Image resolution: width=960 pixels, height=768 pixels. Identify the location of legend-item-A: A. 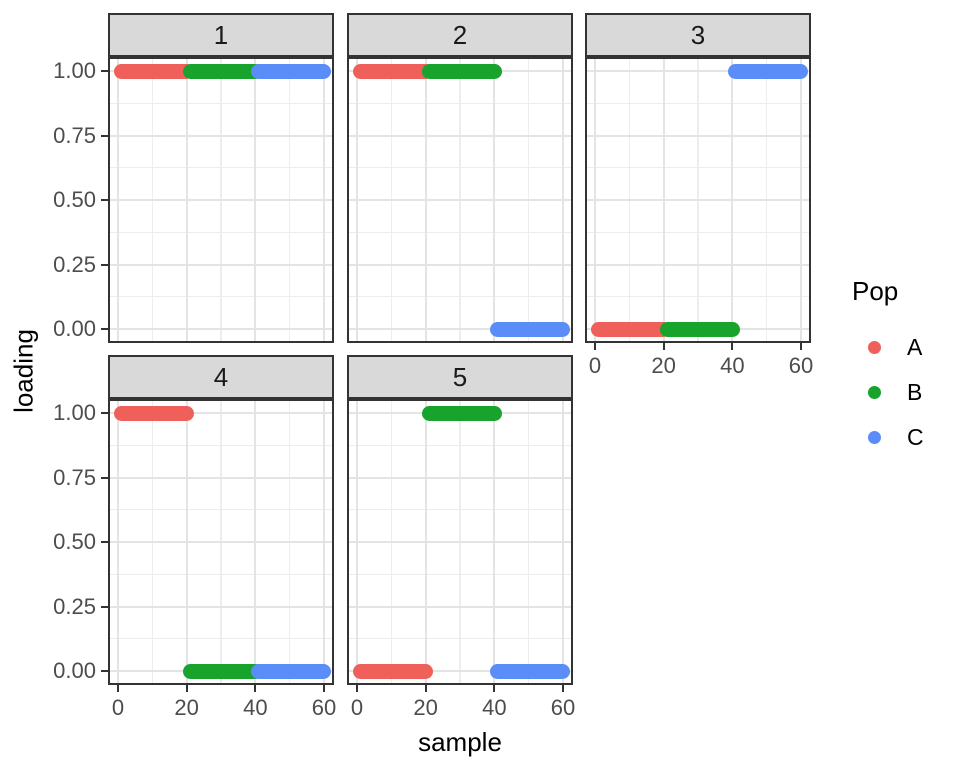
(912, 347).